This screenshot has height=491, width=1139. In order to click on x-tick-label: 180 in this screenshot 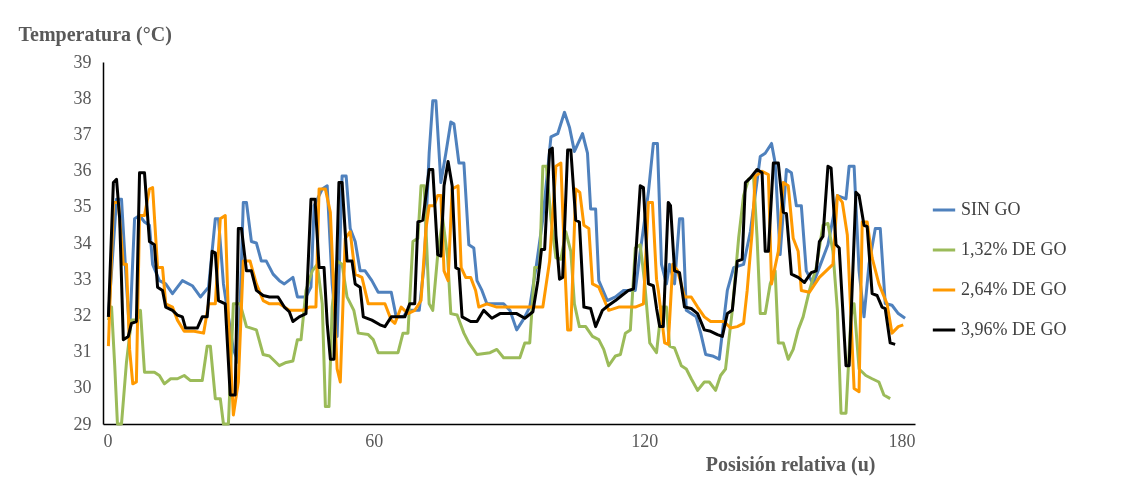, I will do `click(902, 440)`.